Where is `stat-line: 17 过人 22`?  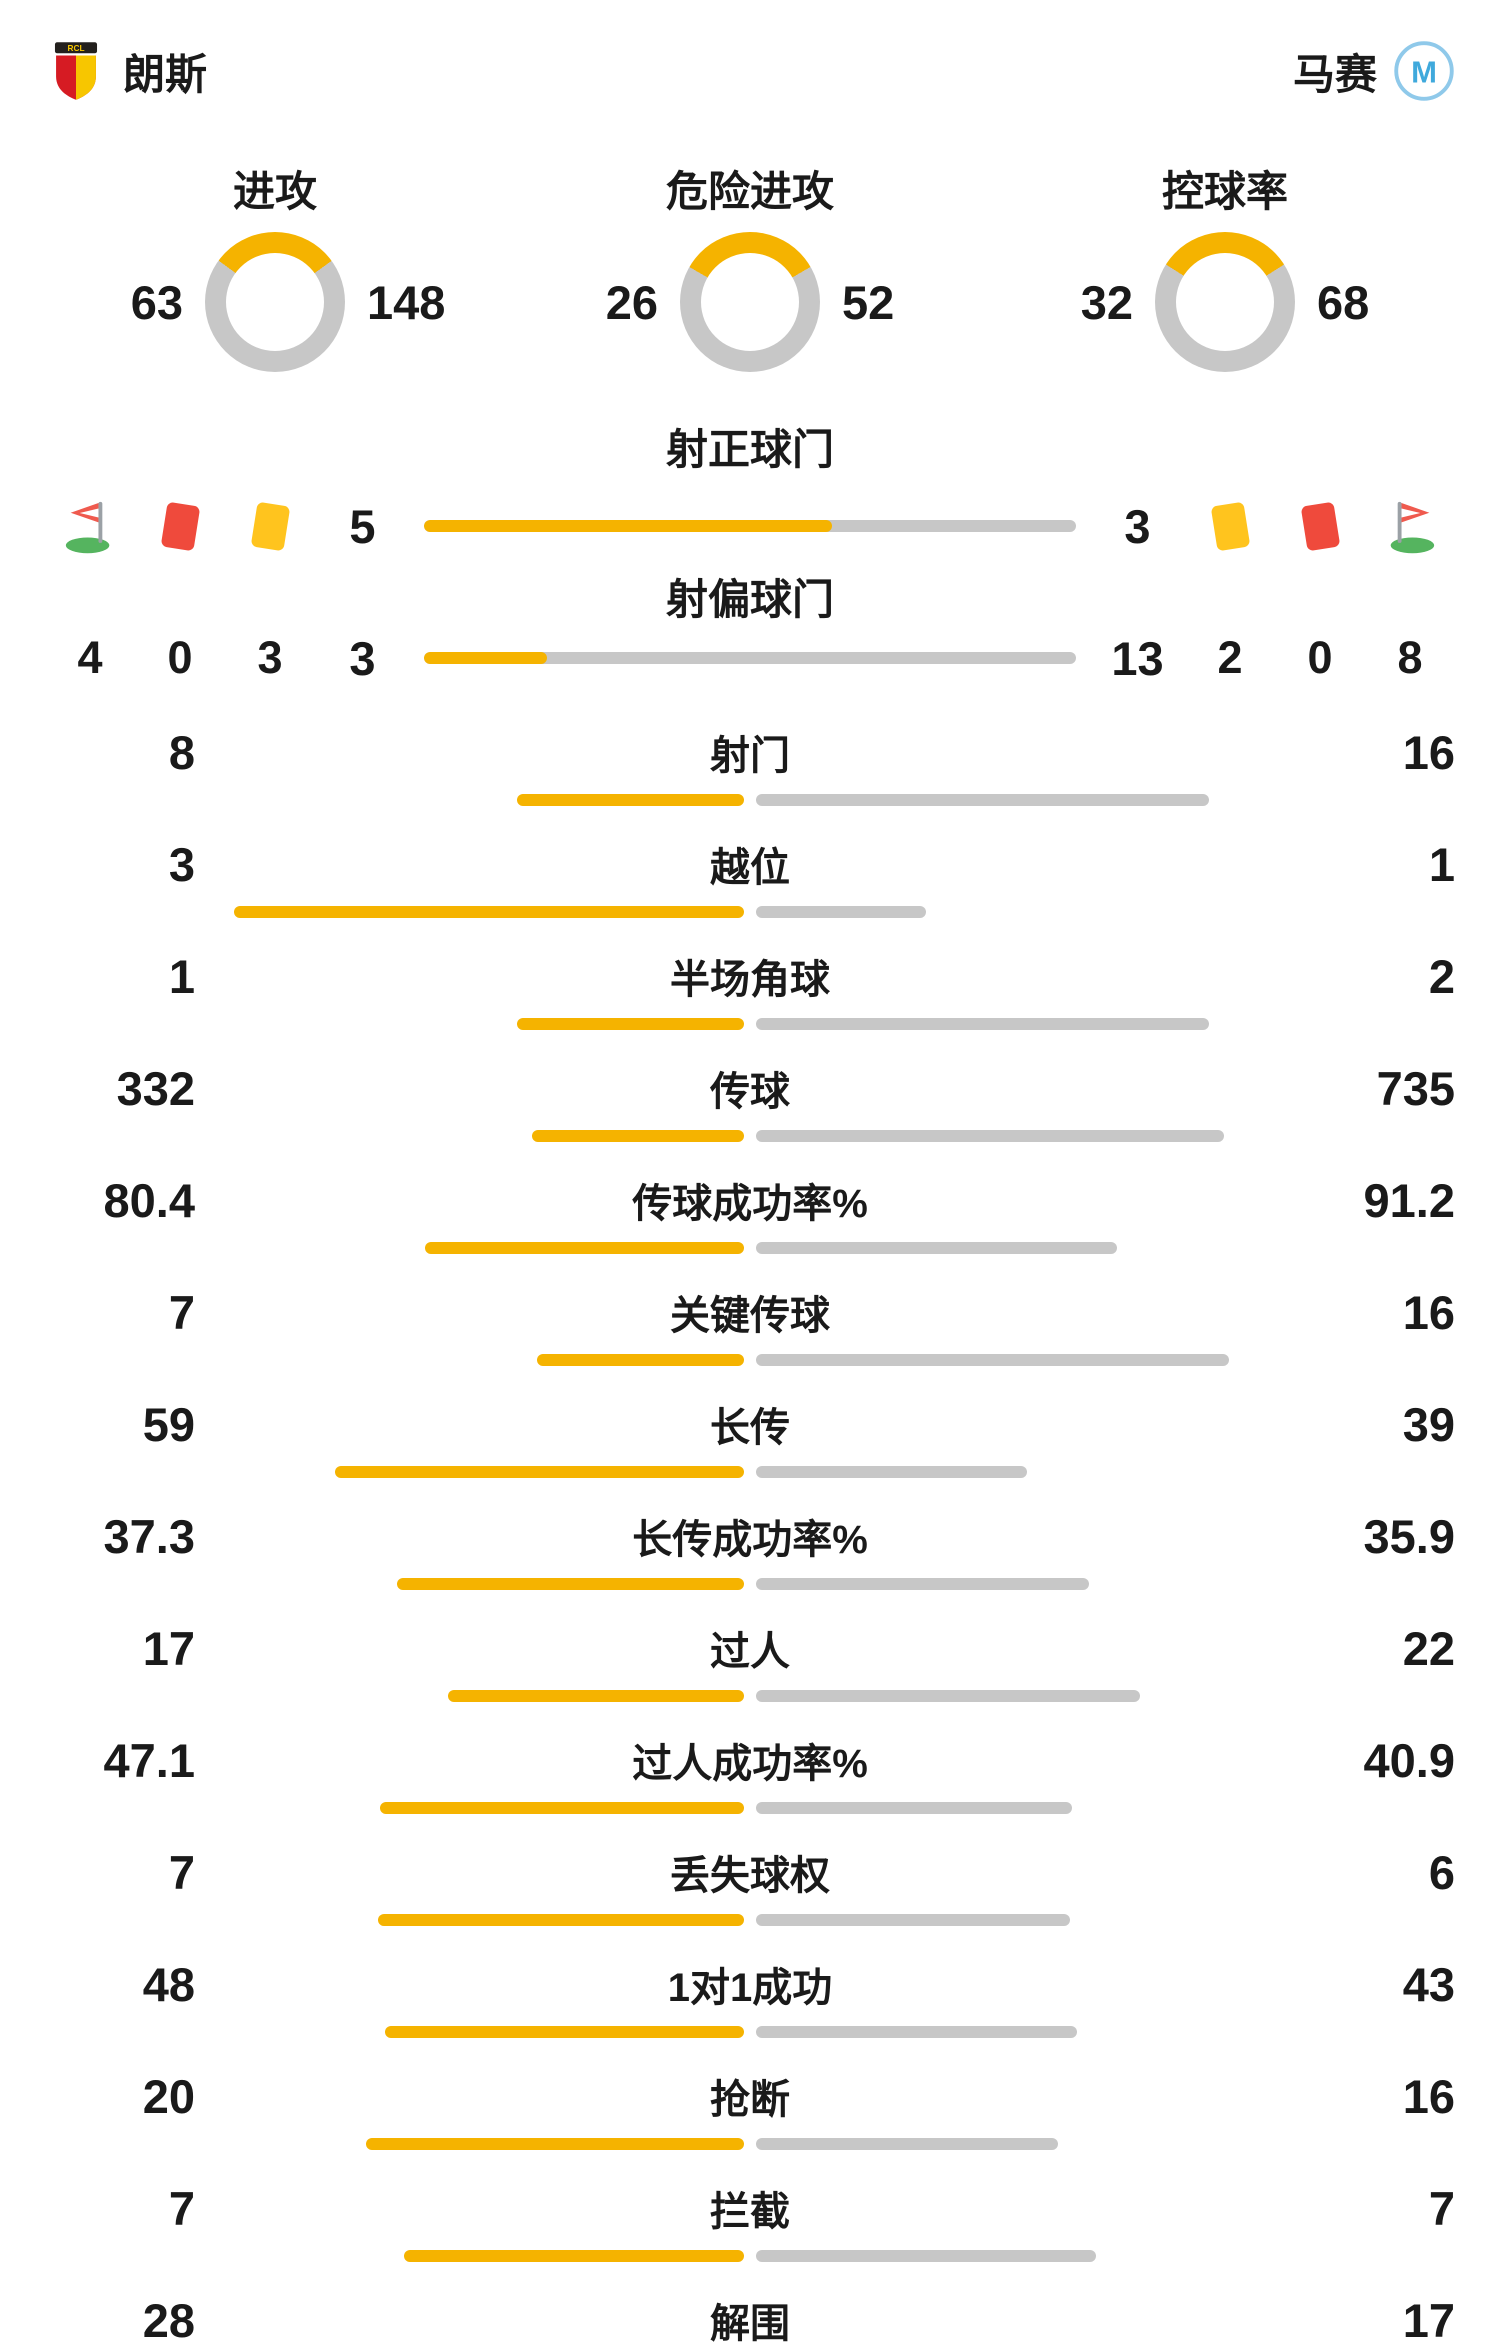
stat-line: 17 过人 22 is located at coordinates (750, 1648).